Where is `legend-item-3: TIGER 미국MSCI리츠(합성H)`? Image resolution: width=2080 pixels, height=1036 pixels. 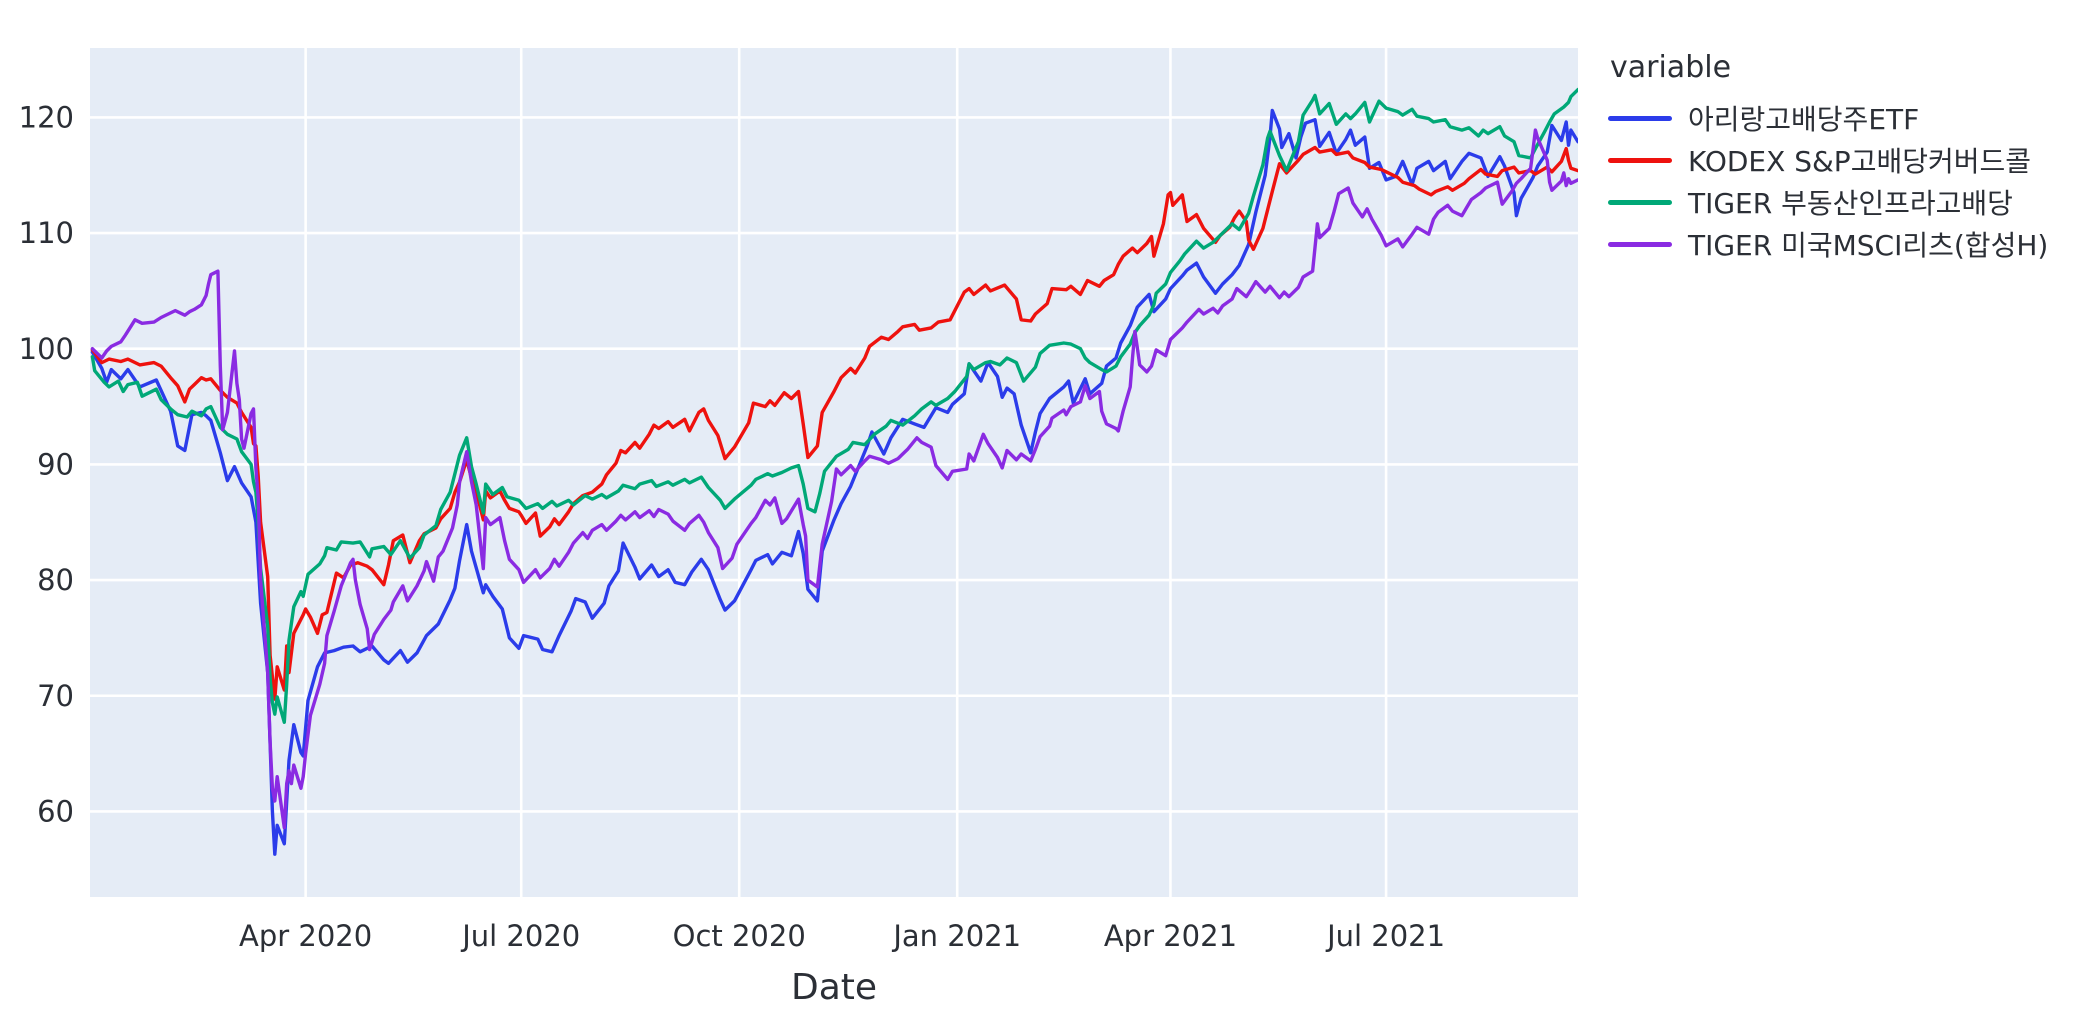 legend-item-3: TIGER 미국MSCI리츠(합성H) is located at coordinates (1828, 244).